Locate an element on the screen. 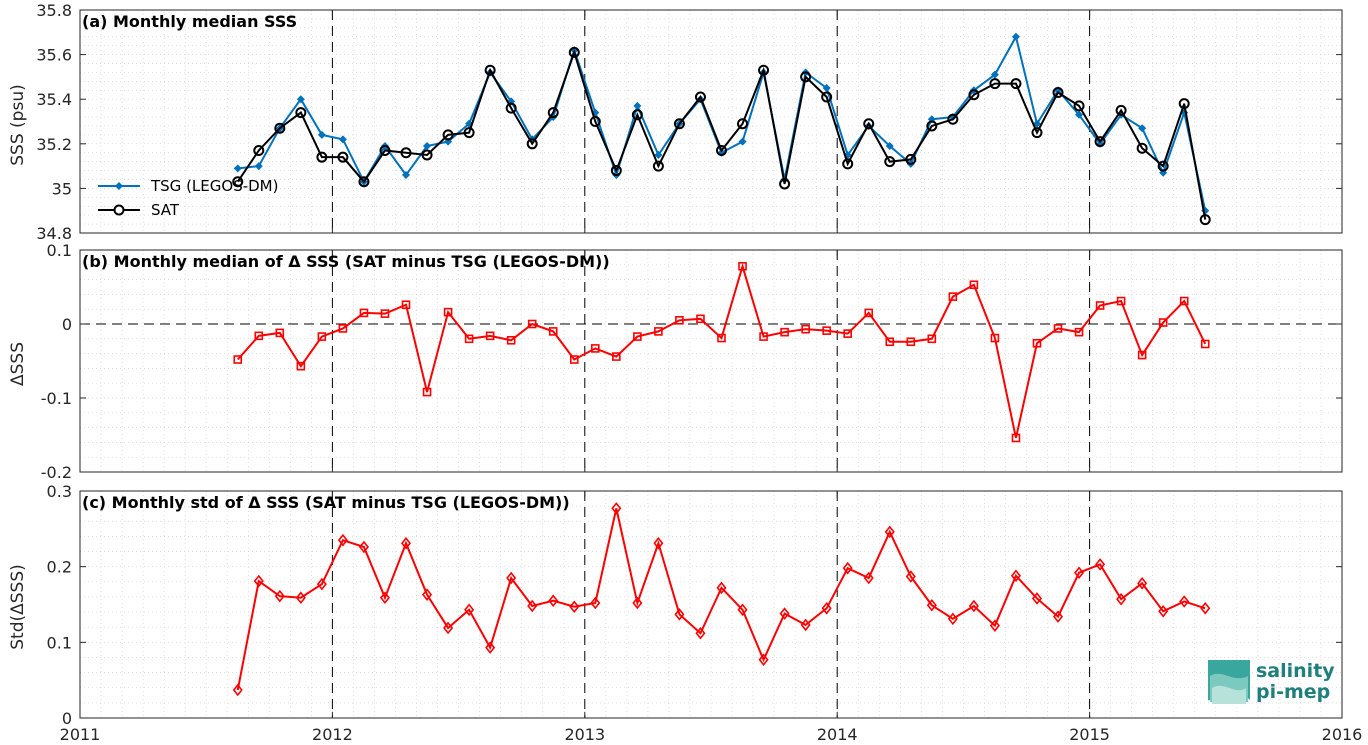 This screenshot has width=1368, height=745. legend-tsg-marker is located at coordinates (119, 186).